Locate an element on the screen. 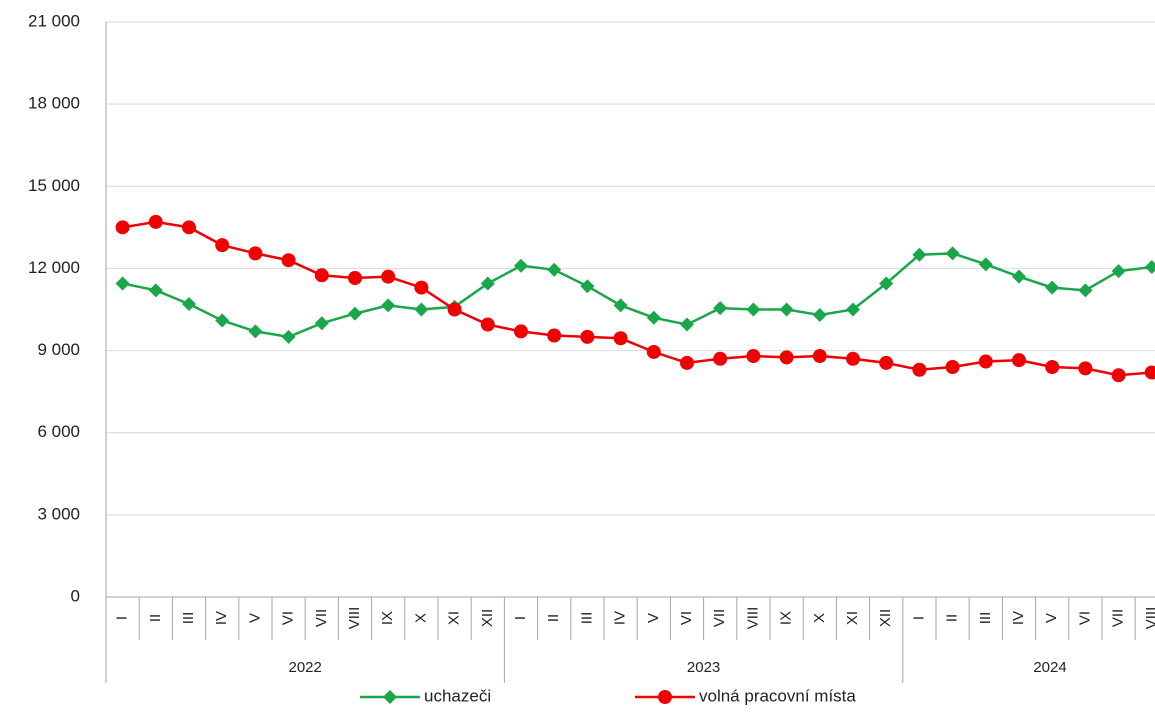 The height and width of the screenshot is (713, 1155). y-tick-label: 21 000 is located at coordinates (54, 20).